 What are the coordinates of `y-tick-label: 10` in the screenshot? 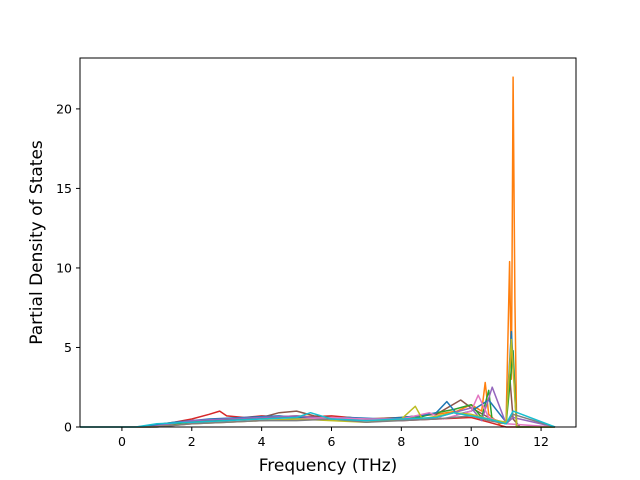 It's located at (64, 267).